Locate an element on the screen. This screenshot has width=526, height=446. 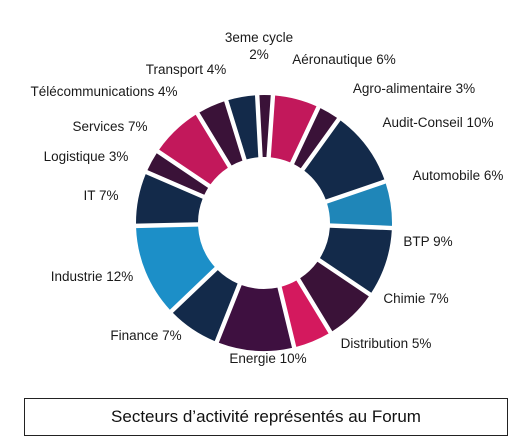
chart-caption-box: Secteurs d’activité représentés au Forum is located at coordinates (266, 417).